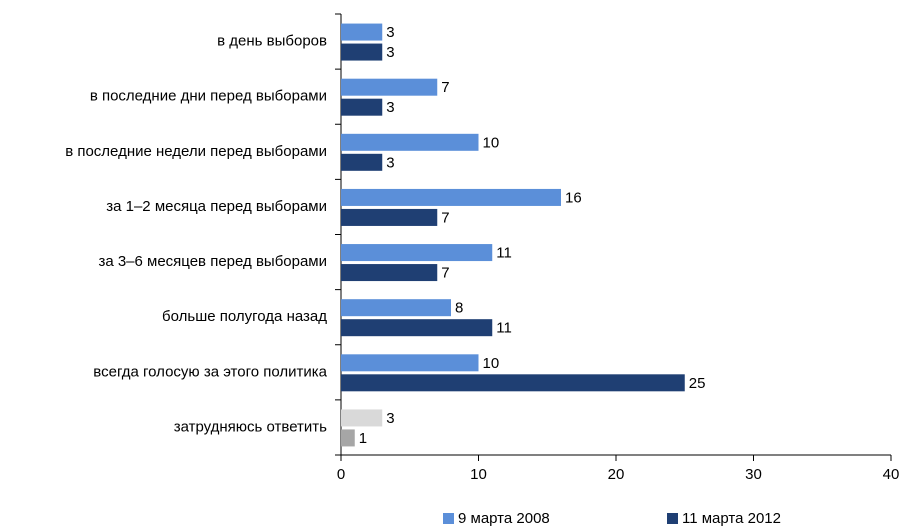 The width and height of the screenshot is (905, 529). What do you see at coordinates (891, 474) in the screenshot?
I see `x-tick-label: 40` at bounding box center [891, 474].